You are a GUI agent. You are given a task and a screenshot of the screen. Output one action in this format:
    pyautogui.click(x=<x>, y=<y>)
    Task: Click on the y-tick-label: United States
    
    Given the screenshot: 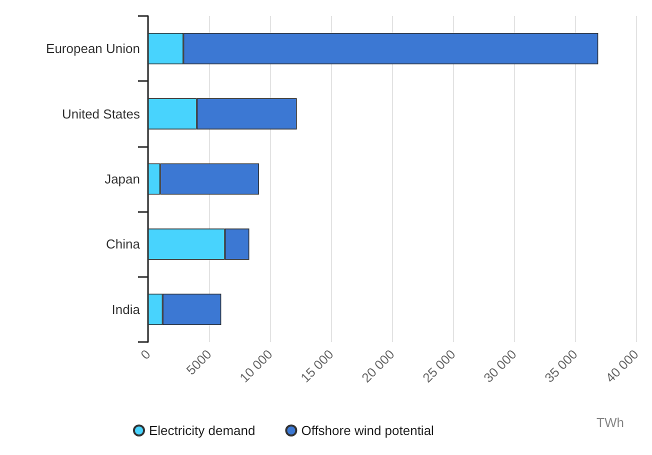 What is the action you would take?
    pyautogui.click(x=101, y=114)
    